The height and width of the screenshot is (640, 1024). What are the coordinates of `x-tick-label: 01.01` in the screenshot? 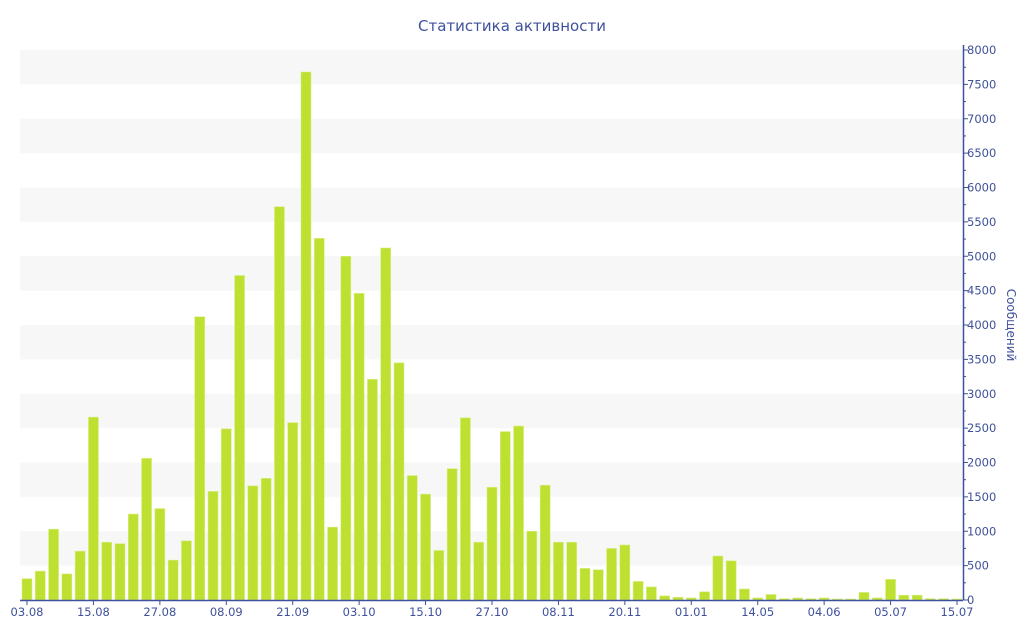 It's located at (691, 612).